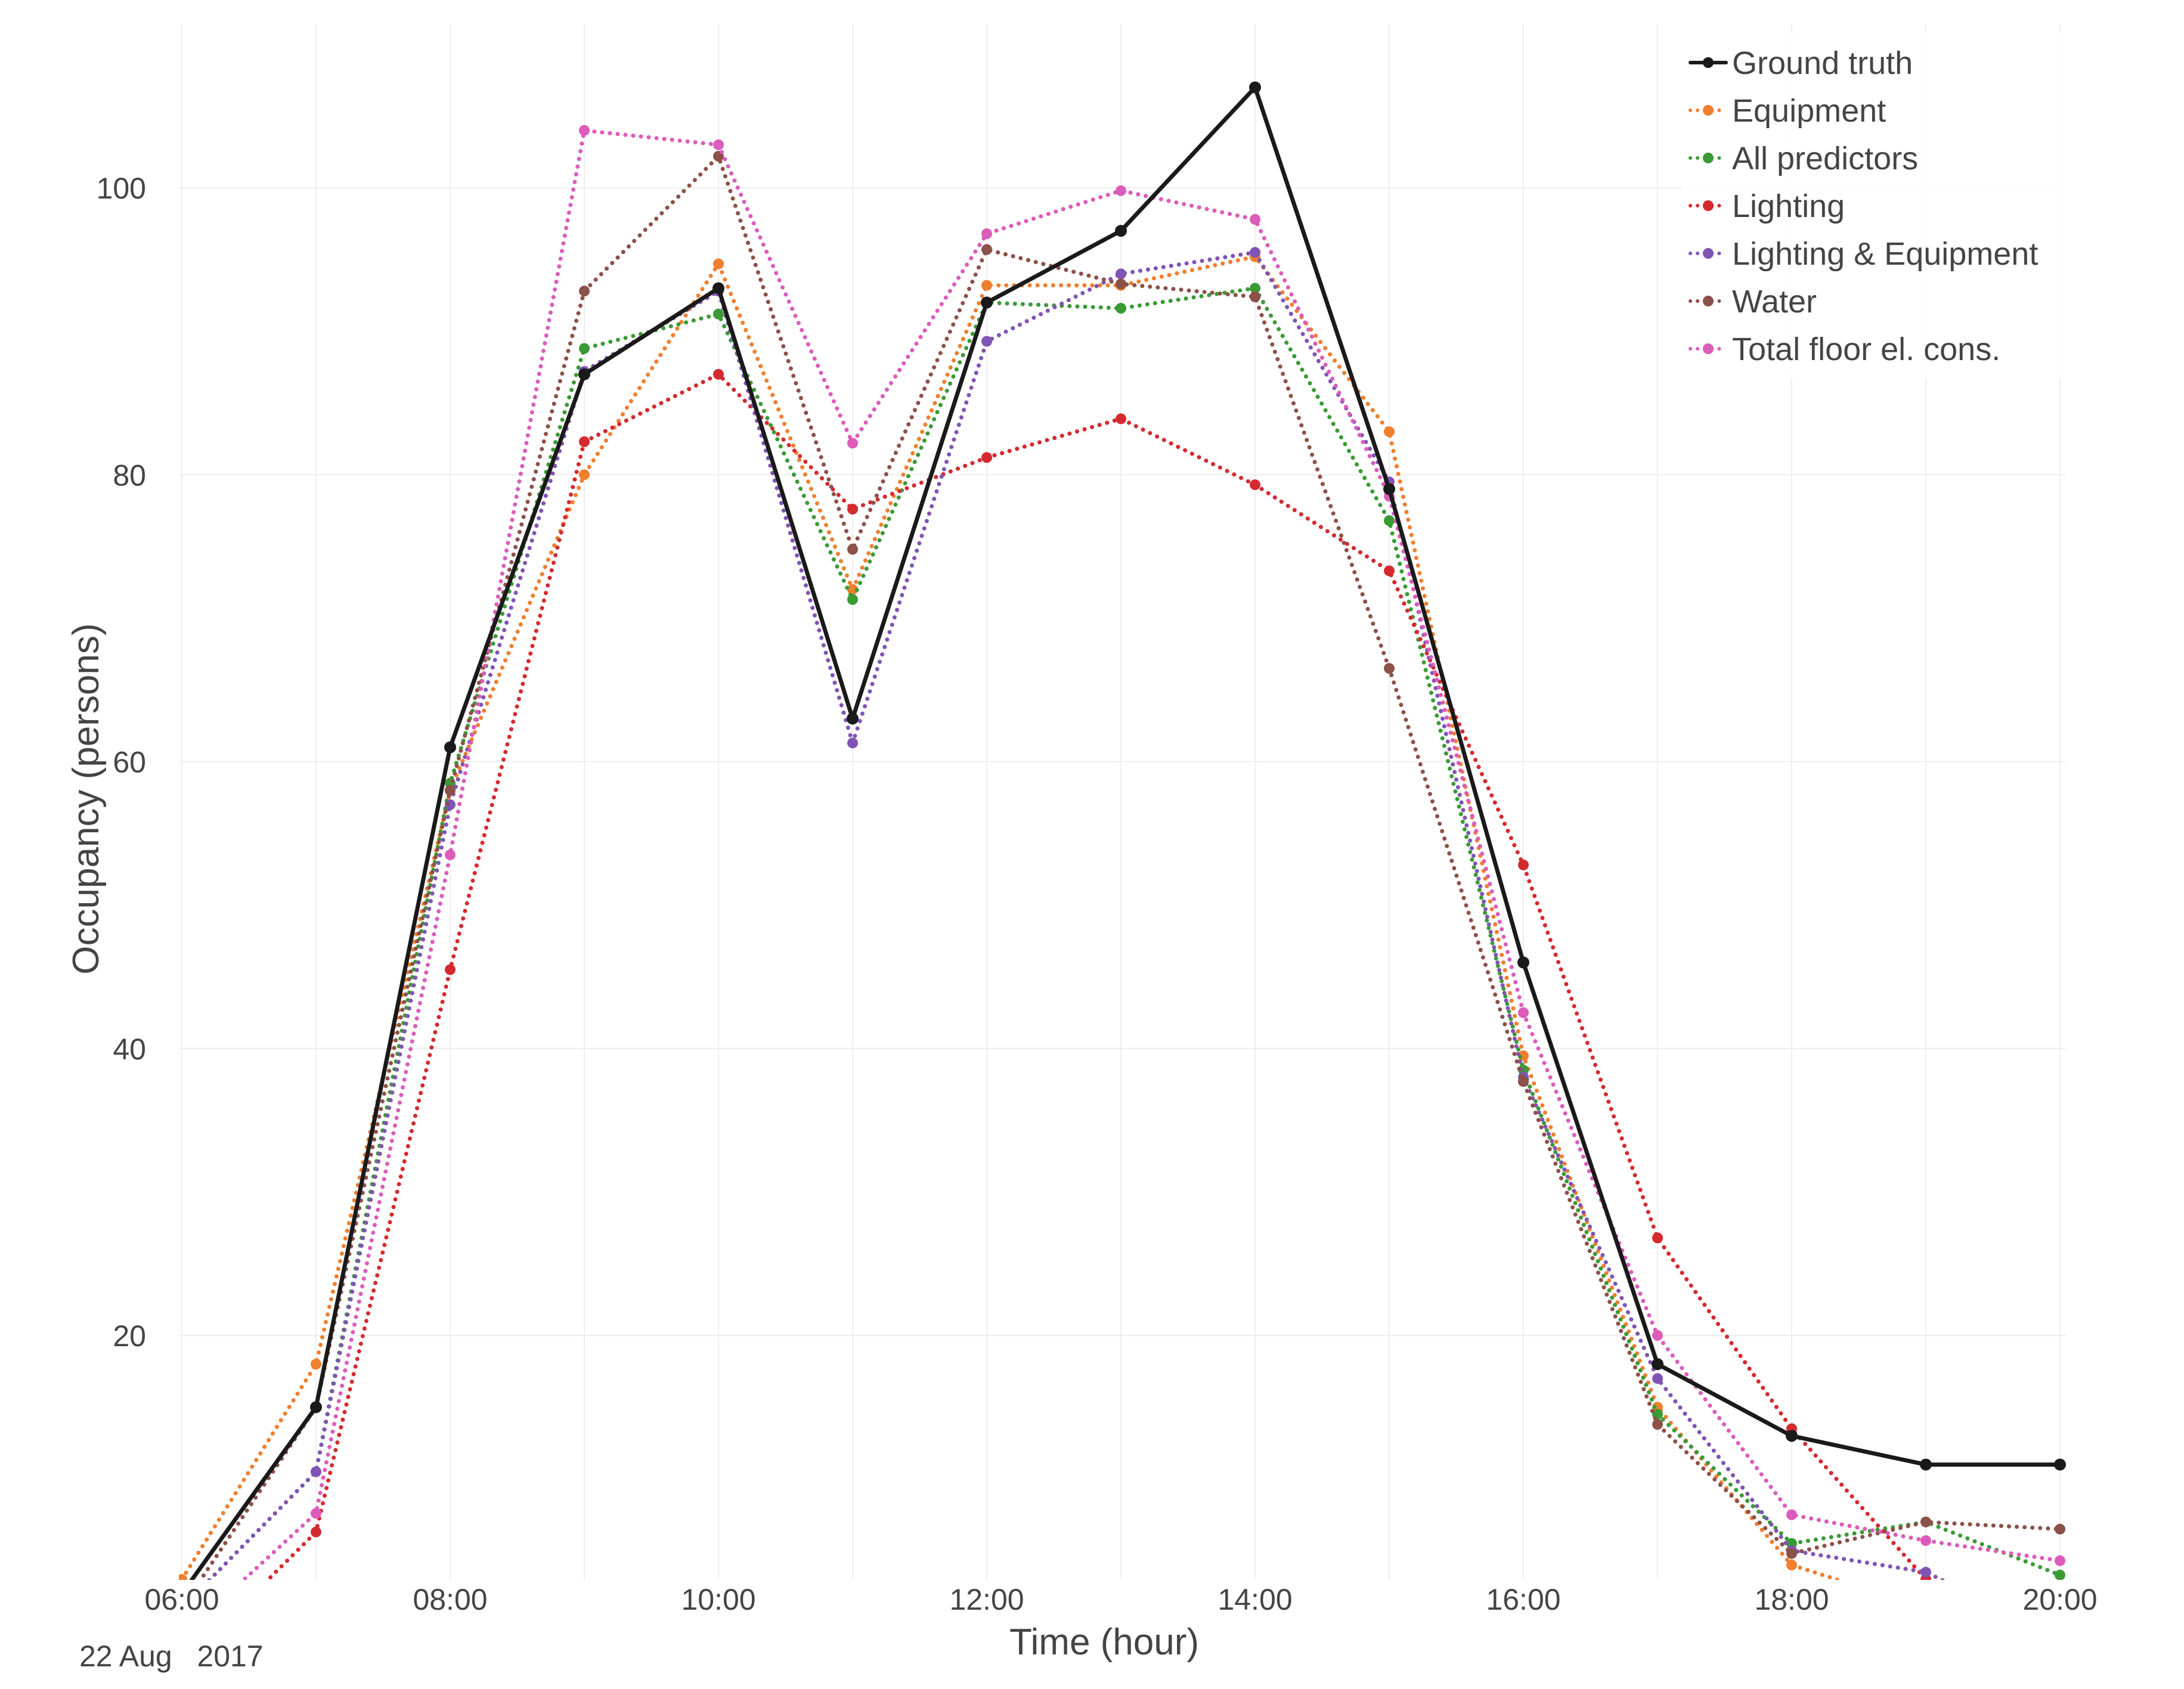 The height and width of the screenshot is (1689, 2184). What do you see at coordinates (181, 1599) in the screenshot?
I see `x-tick-label: 06:00` at bounding box center [181, 1599].